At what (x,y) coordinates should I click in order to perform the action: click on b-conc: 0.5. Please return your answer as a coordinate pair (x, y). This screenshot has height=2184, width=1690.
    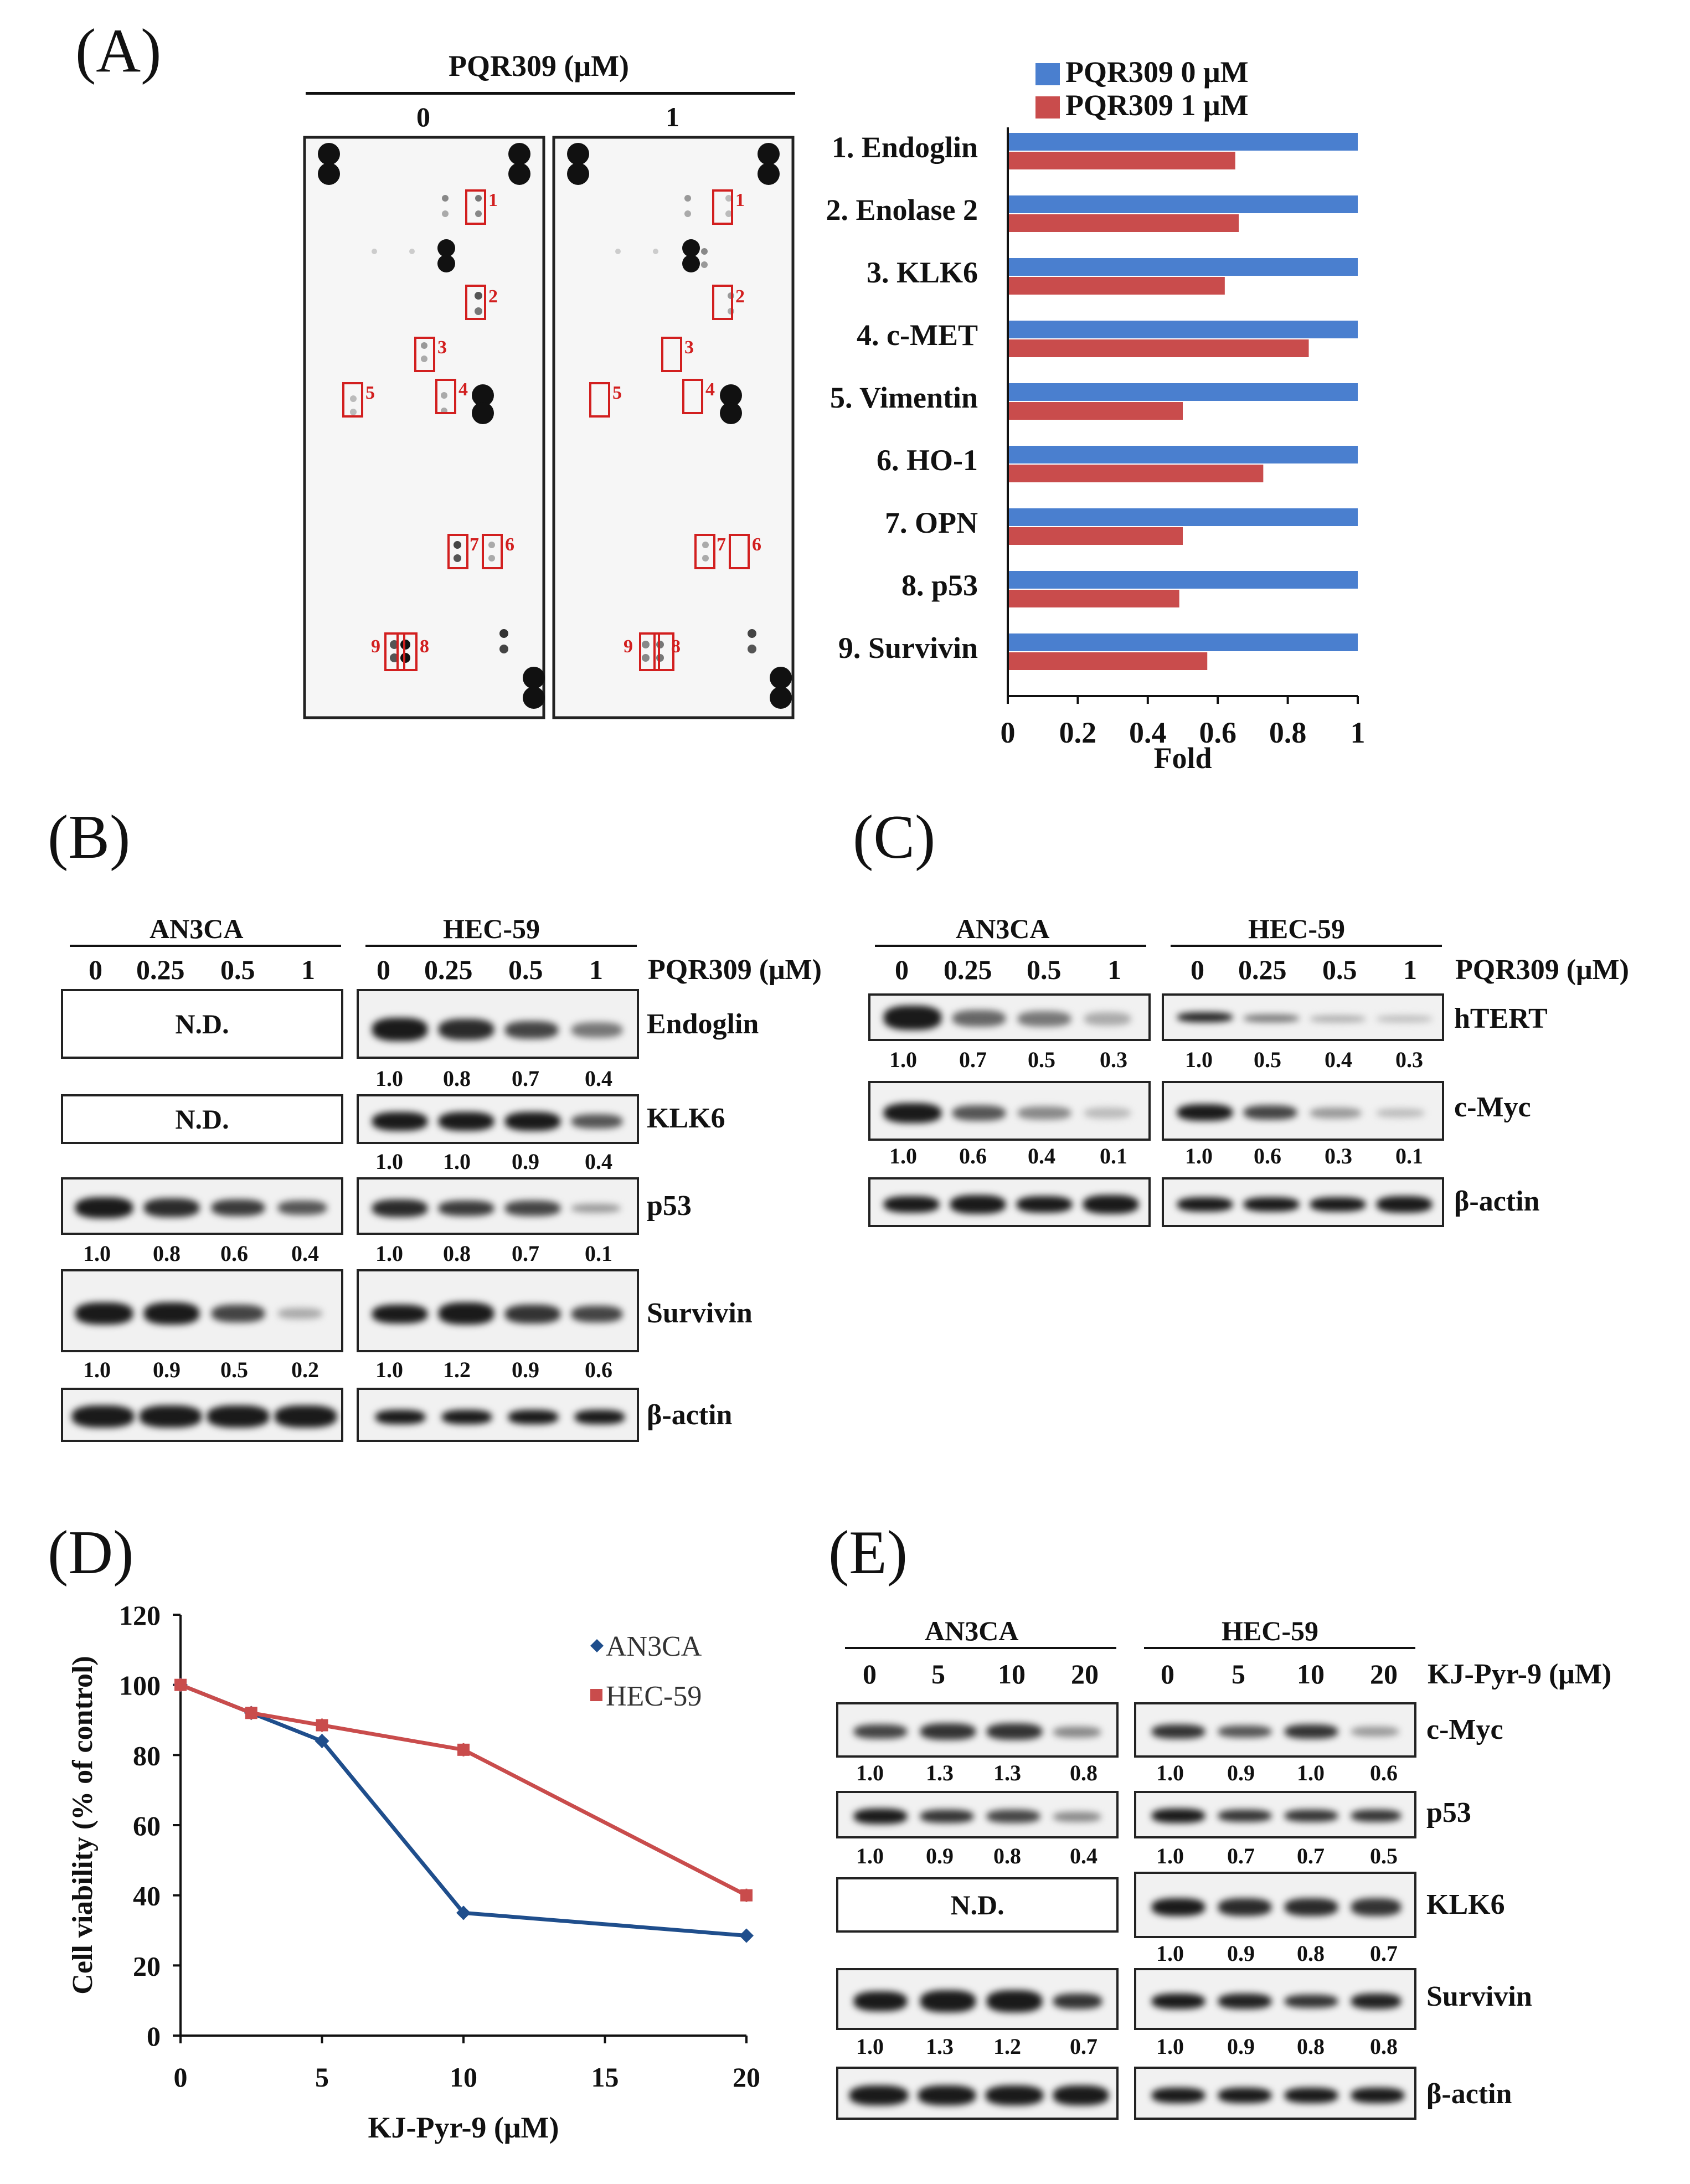
    Looking at the image, I should click on (525, 969).